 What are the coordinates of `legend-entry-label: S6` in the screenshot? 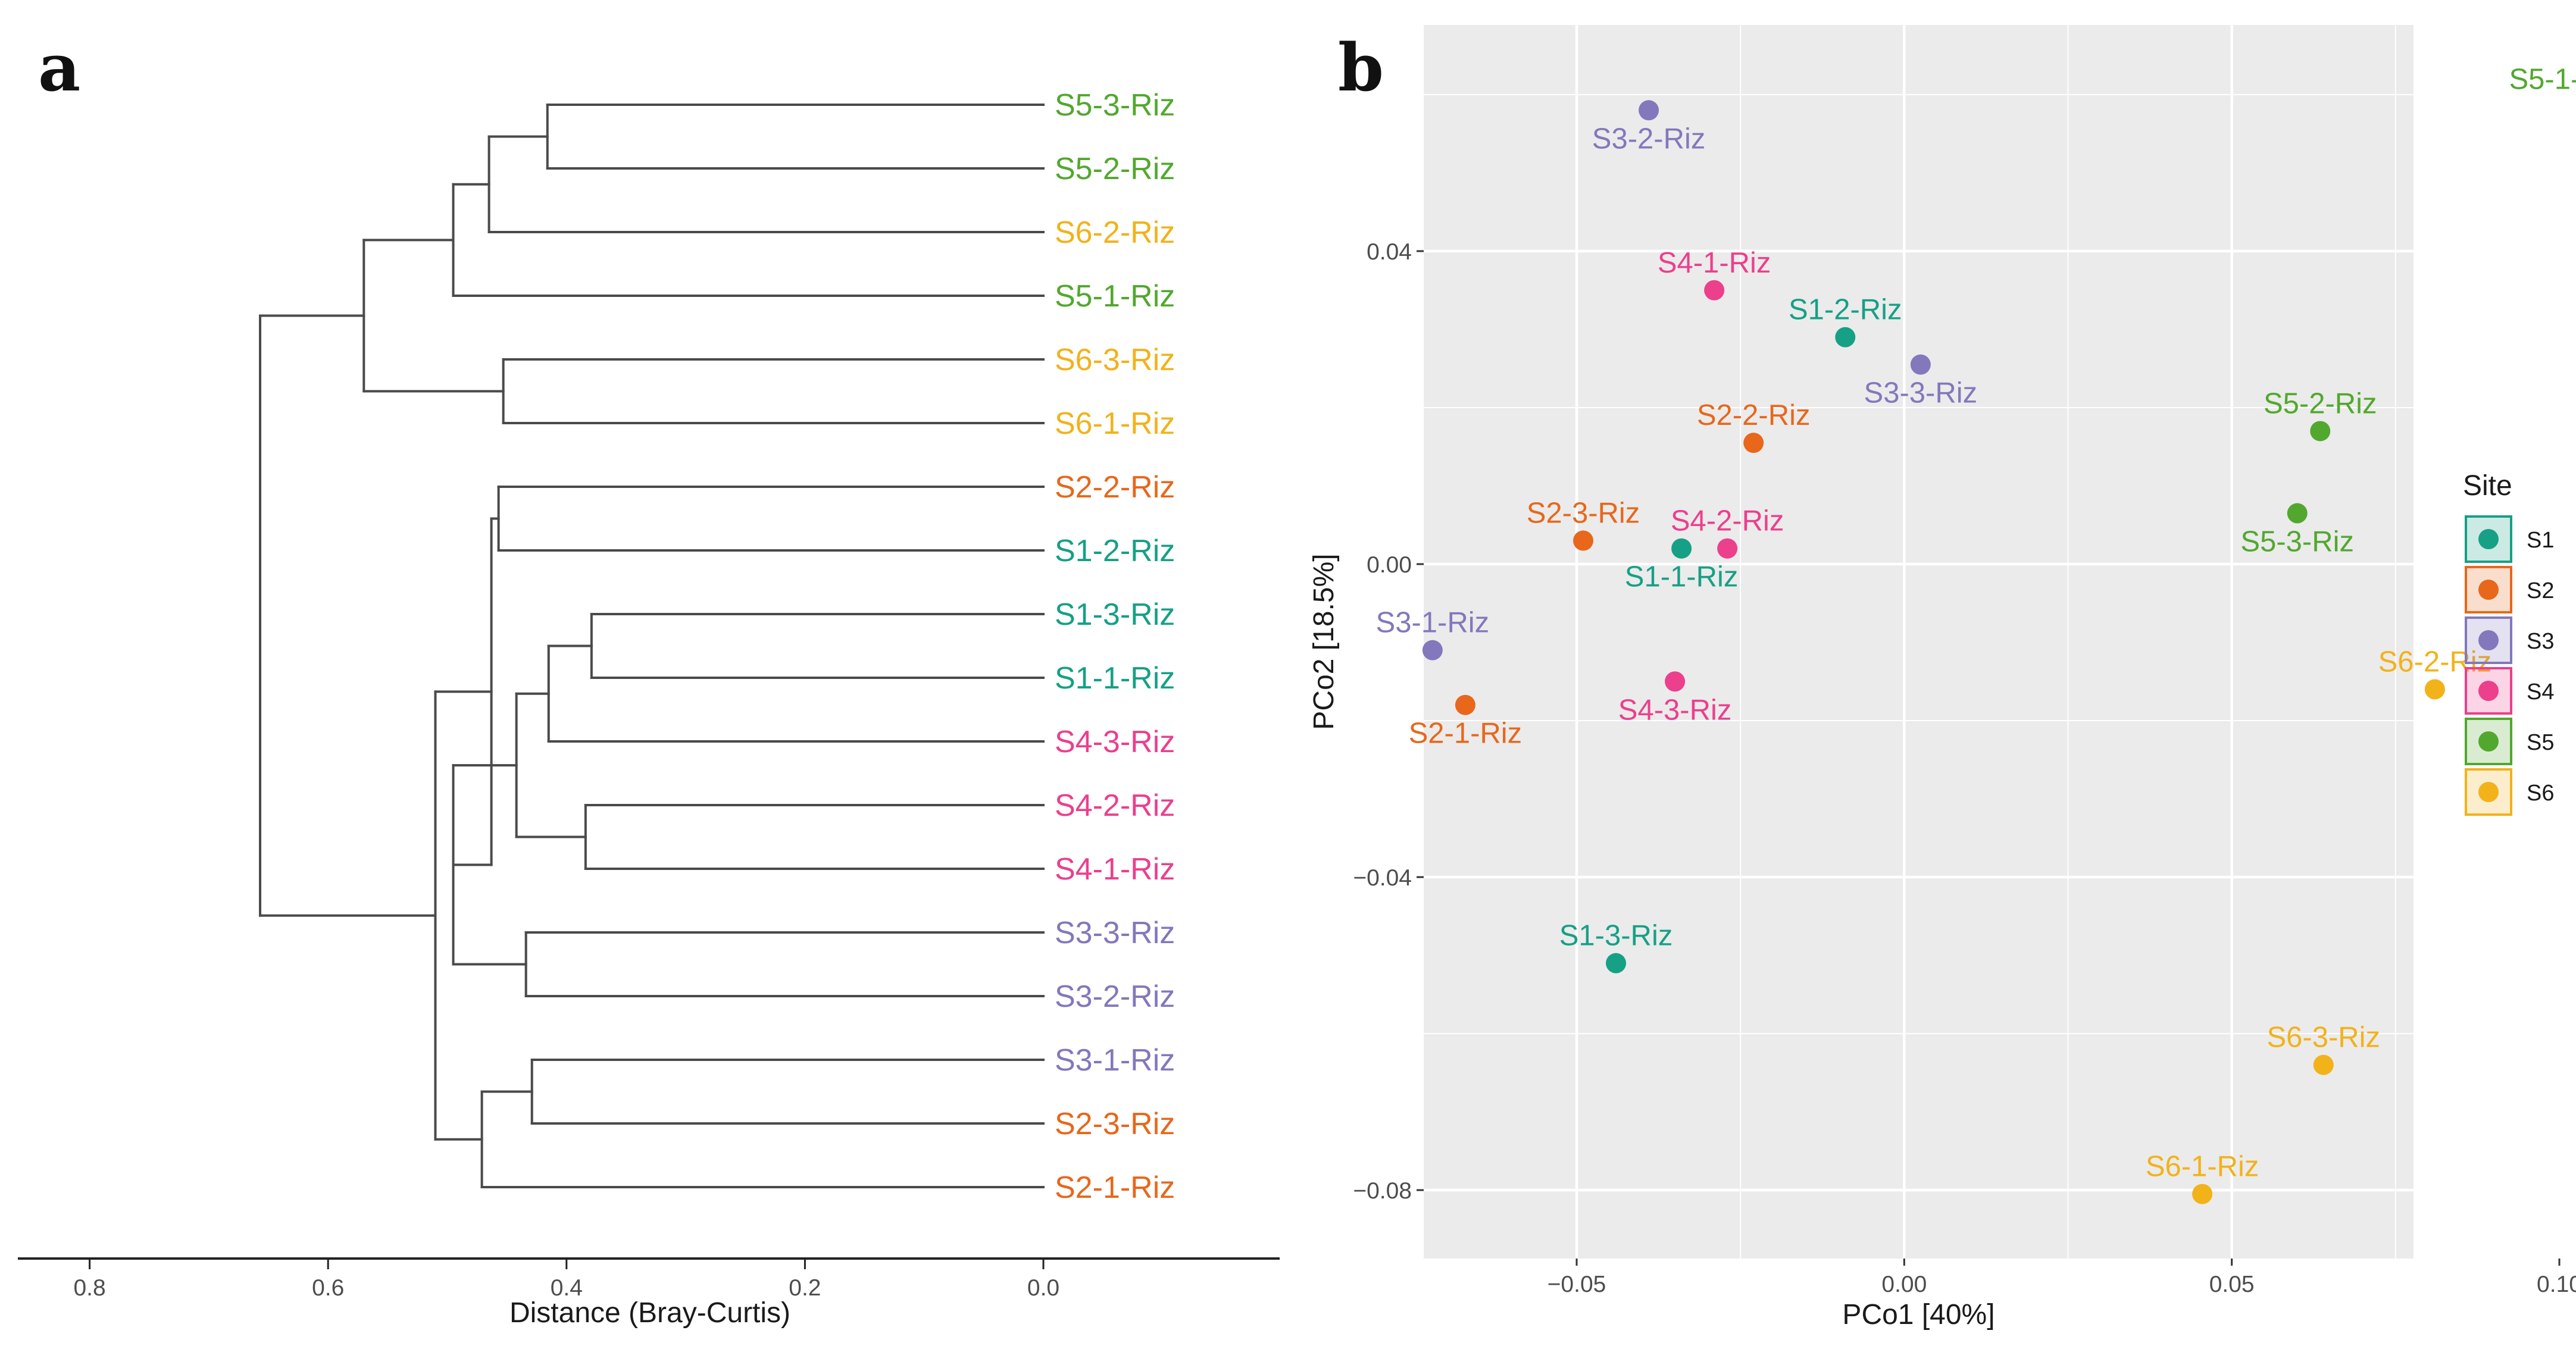 It's located at (2540, 794).